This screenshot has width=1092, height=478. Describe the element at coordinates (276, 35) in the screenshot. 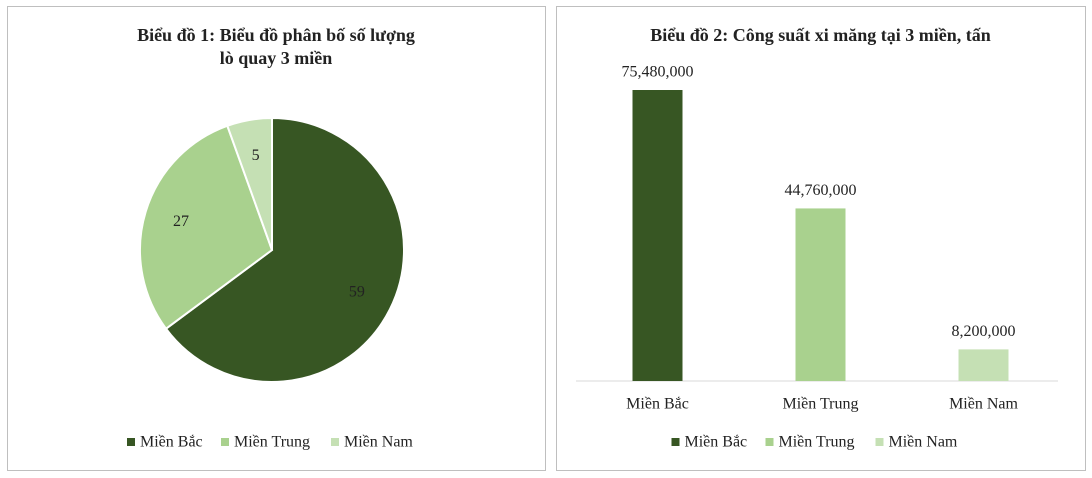

I see `chart-title: Biểu đồ 1: Biểu đồ phân bố số lượng` at that location.